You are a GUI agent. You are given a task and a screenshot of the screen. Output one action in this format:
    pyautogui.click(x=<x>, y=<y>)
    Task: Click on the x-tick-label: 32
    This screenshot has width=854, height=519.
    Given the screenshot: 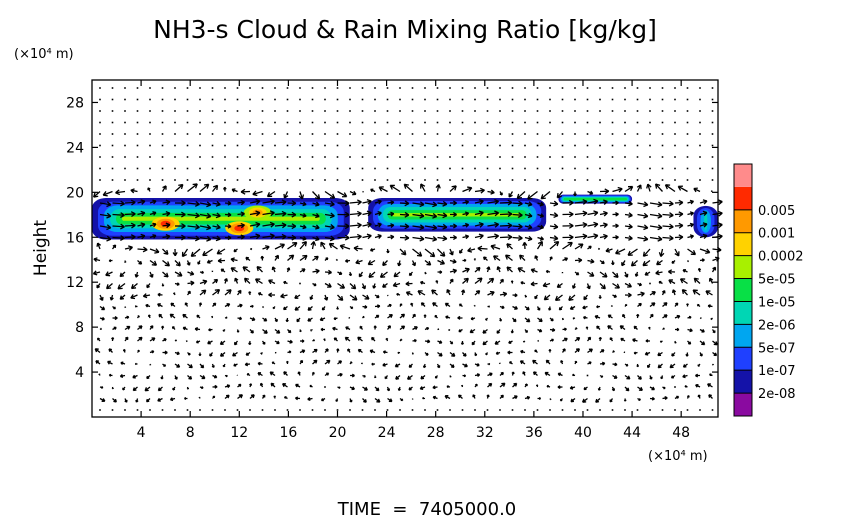 What is the action you would take?
    pyautogui.click(x=485, y=433)
    